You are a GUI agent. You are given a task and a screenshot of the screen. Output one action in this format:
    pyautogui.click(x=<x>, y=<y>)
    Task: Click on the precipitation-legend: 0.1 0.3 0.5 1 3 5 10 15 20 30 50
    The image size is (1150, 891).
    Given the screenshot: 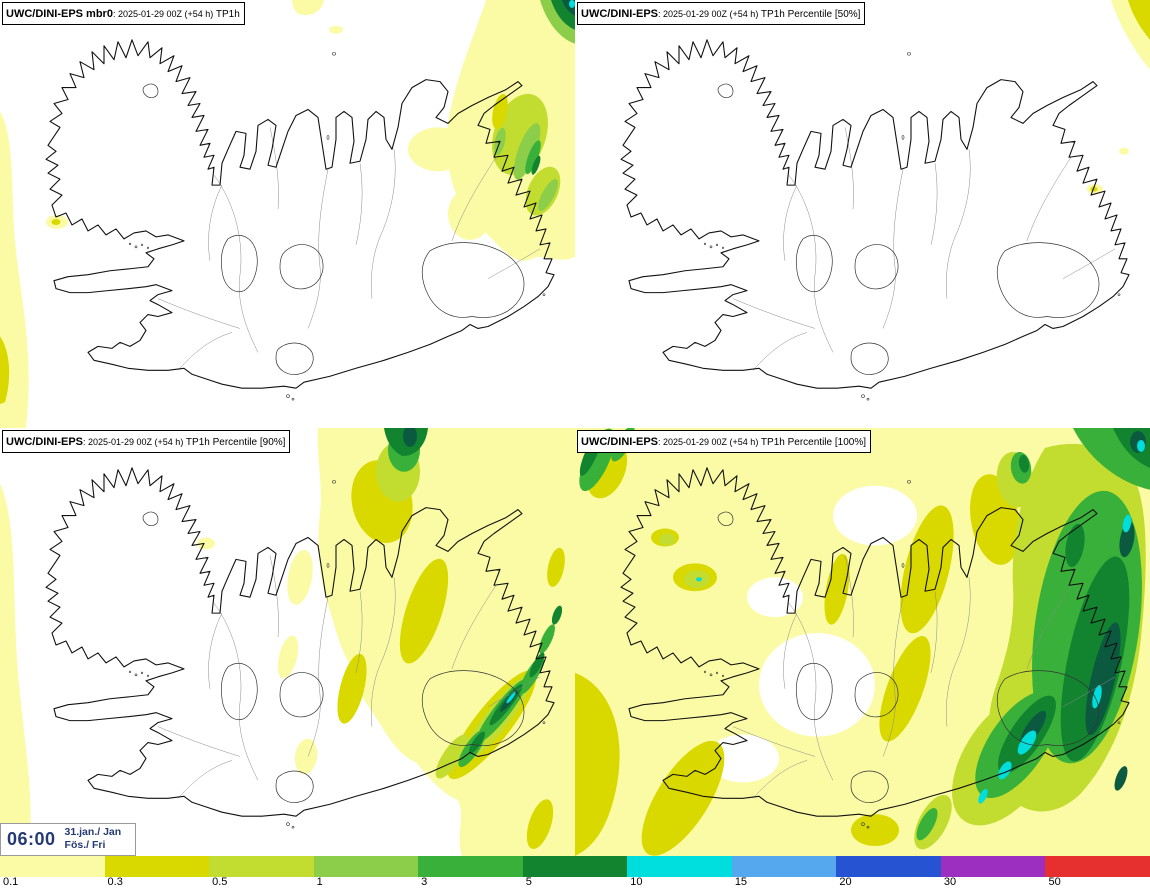 What is the action you would take?
    pyautogui.click(x=575, y=873)
    